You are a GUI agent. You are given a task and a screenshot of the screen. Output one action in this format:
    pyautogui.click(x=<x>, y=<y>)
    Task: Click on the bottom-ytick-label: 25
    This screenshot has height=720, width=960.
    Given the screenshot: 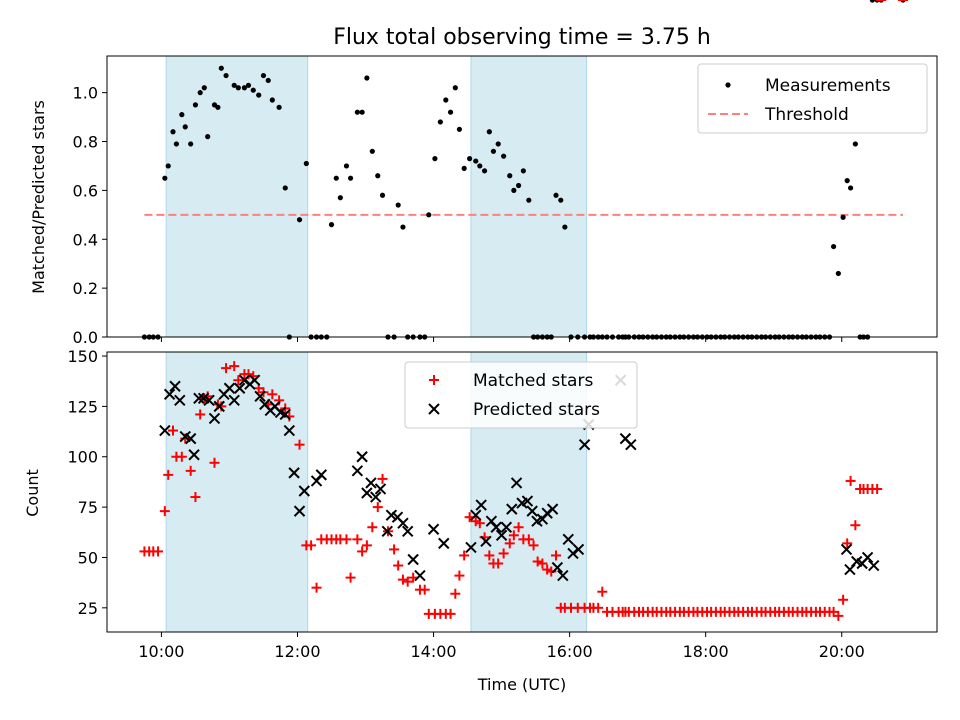 What is the action you would take?
    pyautogui.click(x=88, y=608)
    